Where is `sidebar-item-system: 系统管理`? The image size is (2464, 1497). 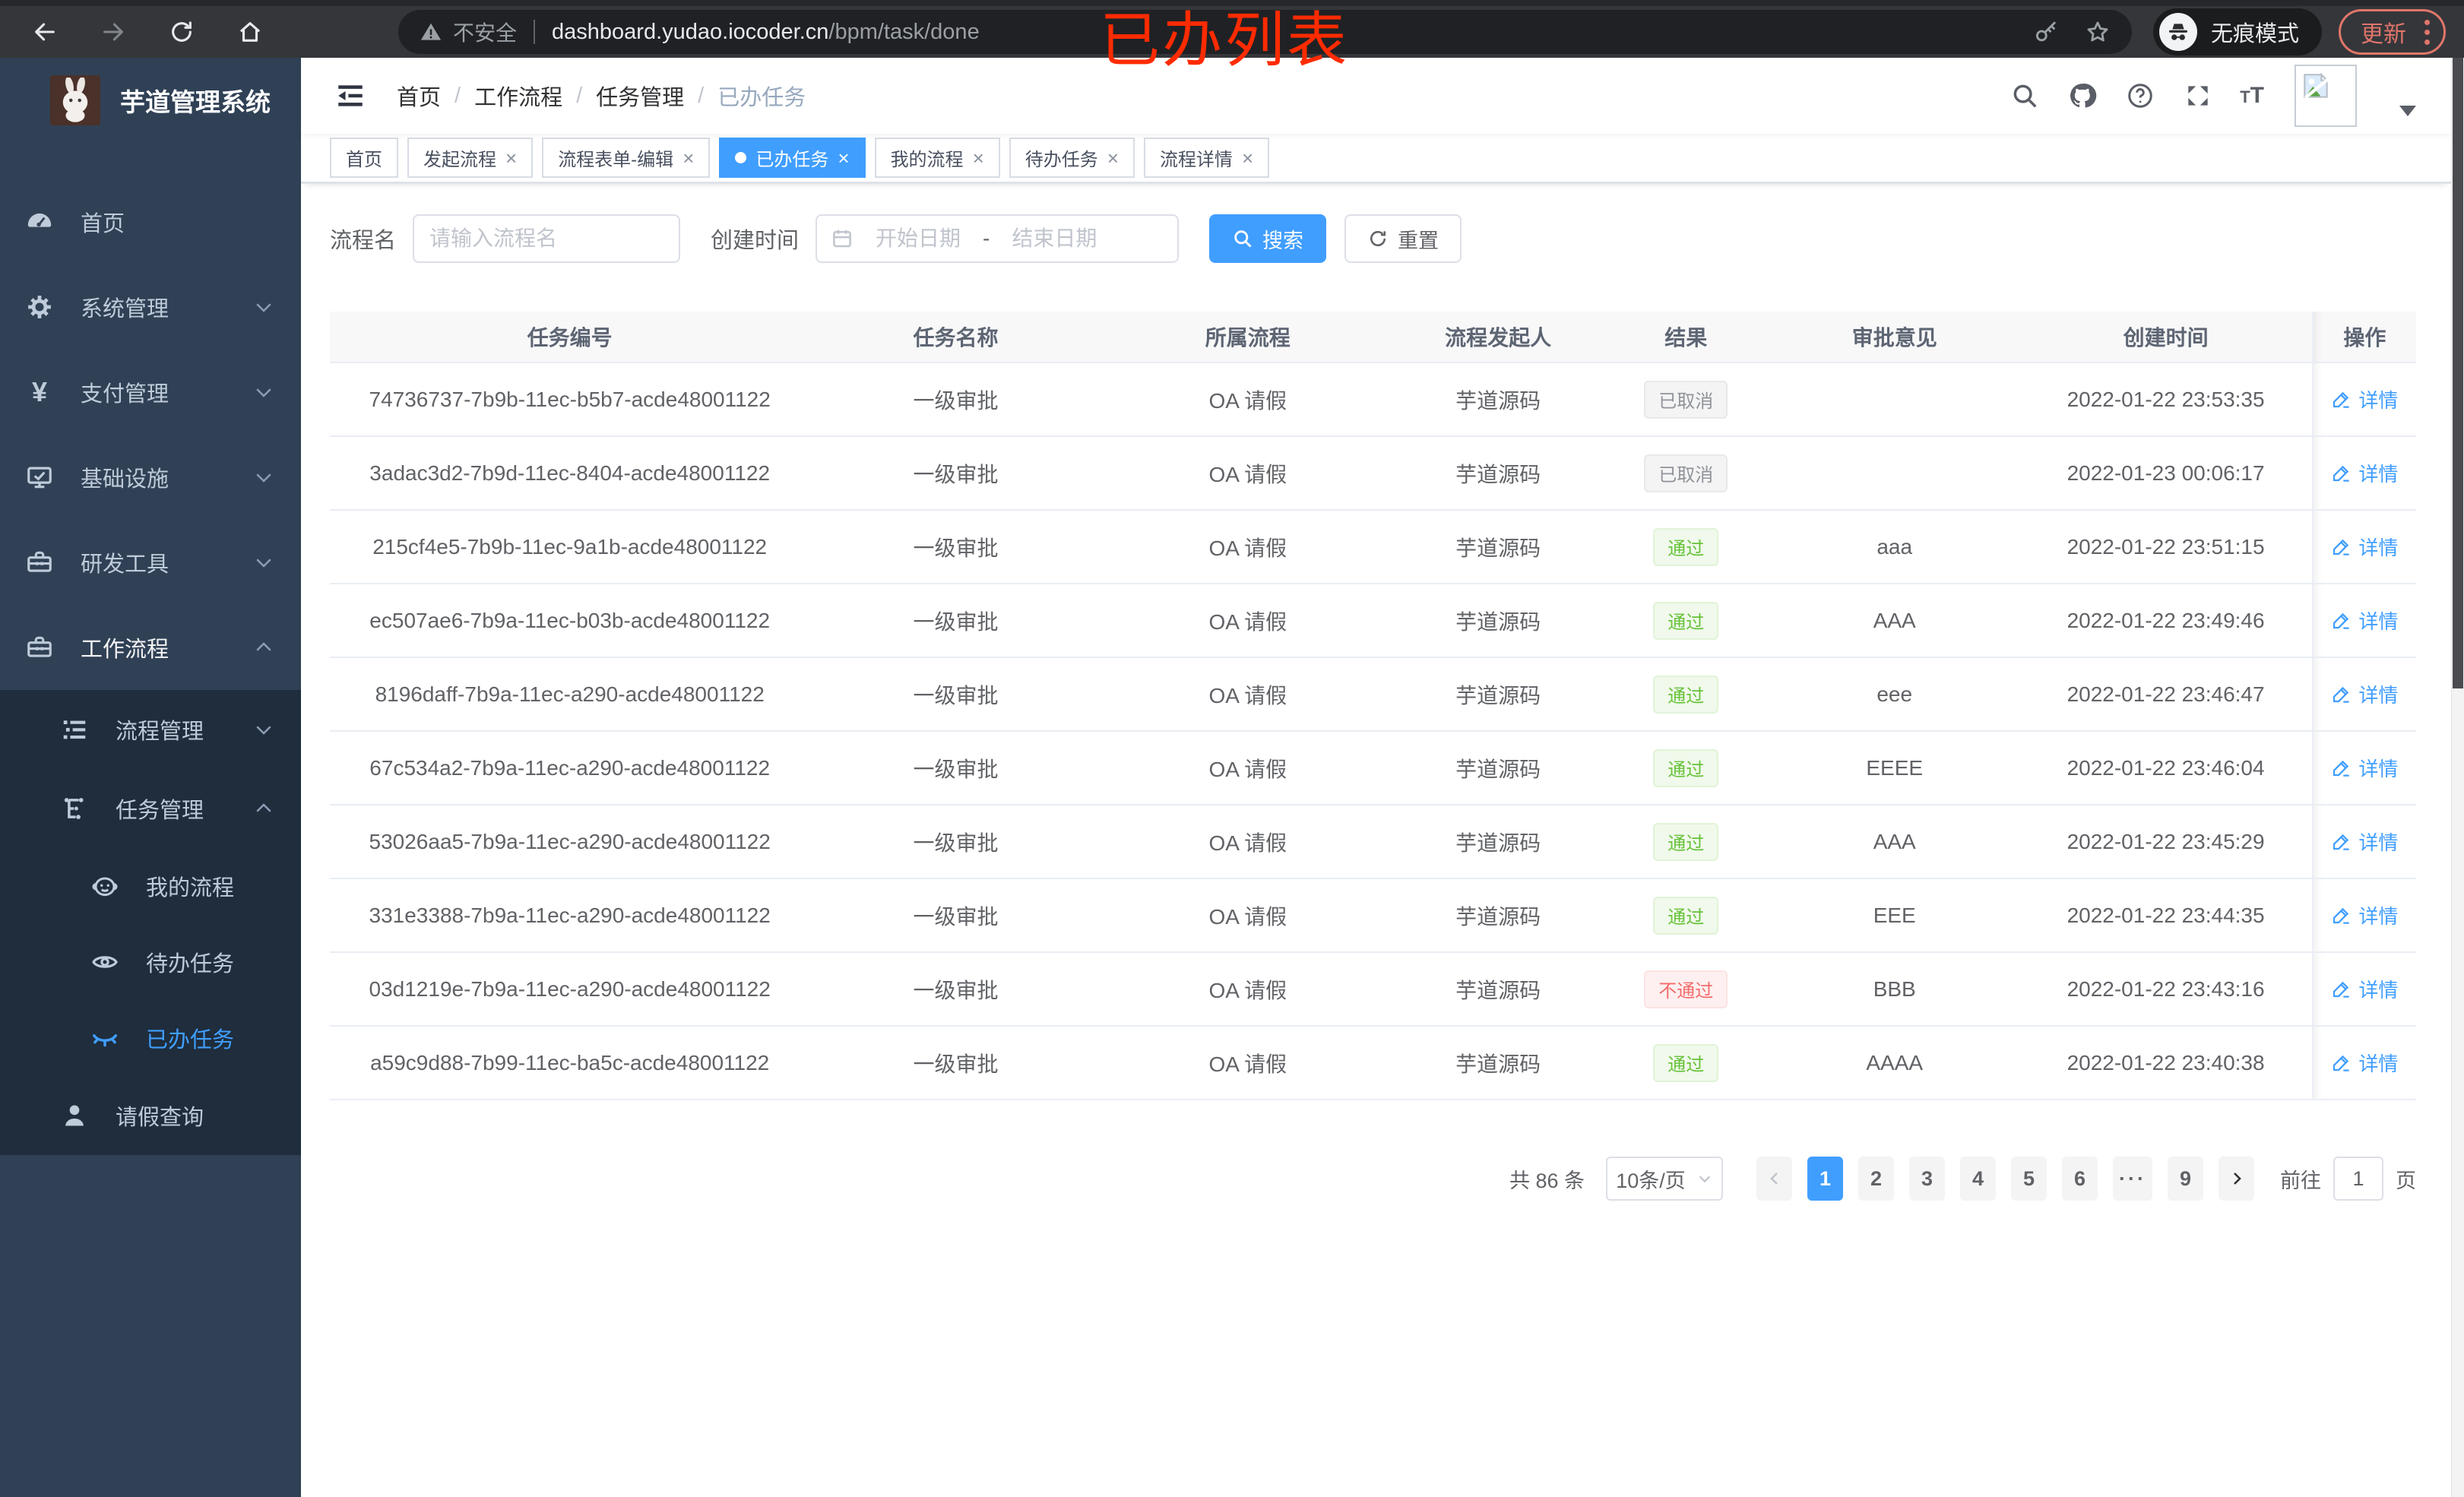
sidebar-item-system: 系统管理 is located at coordinates (150, 307).